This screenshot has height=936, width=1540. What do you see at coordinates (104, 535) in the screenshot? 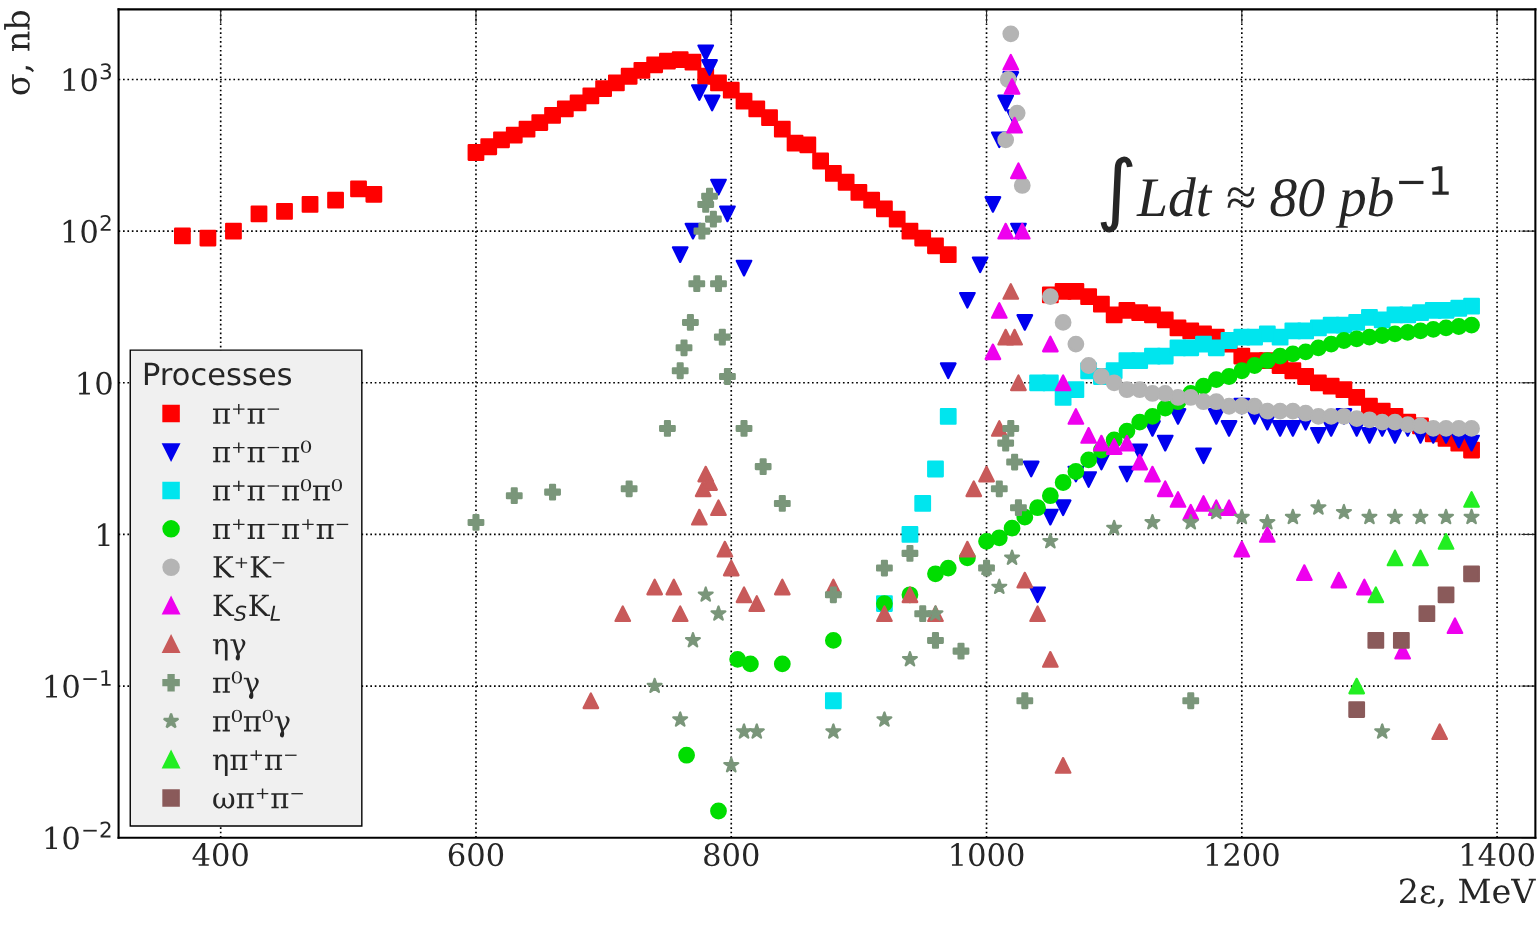
I see `y-tick-label: 1` at bounding box center [104, 535].